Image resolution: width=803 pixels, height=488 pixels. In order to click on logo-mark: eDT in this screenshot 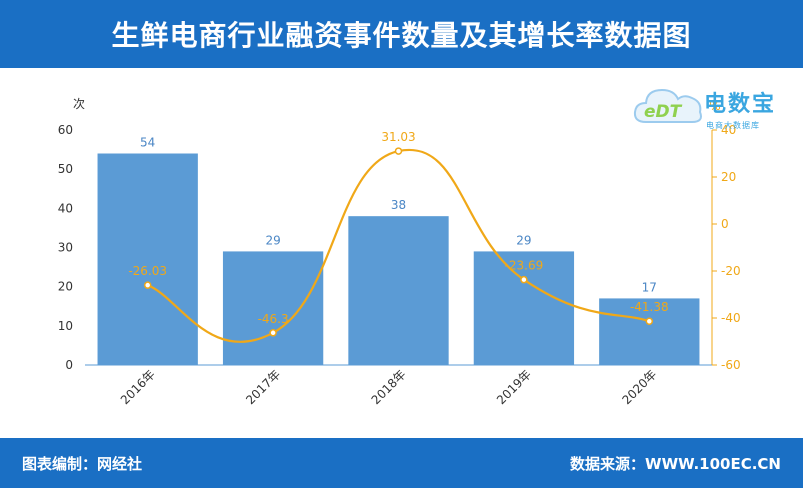, I will do `click(663, 112)`.